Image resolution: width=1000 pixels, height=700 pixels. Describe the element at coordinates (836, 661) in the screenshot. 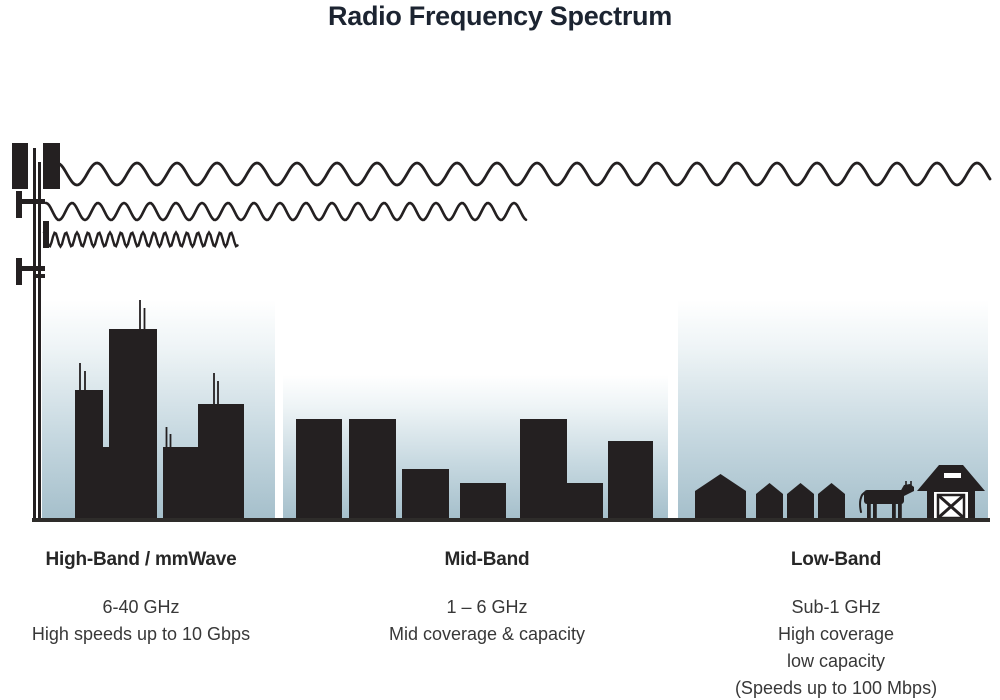

I see `band-subtext-line: low capacity` at that location.